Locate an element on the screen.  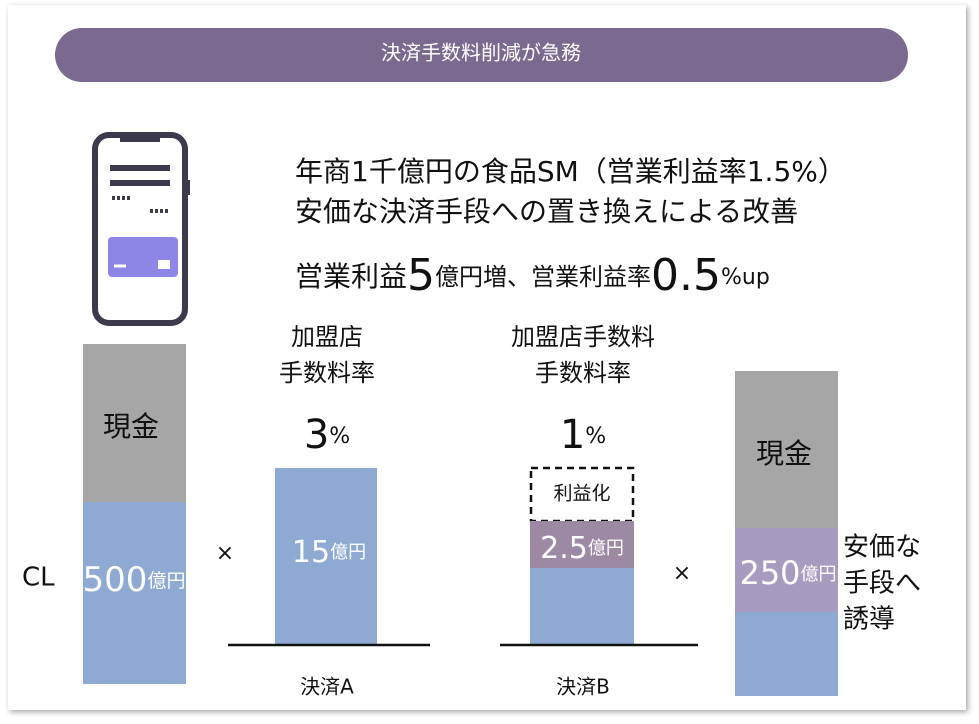
rate: 3% is located at coordinates (327, 435).